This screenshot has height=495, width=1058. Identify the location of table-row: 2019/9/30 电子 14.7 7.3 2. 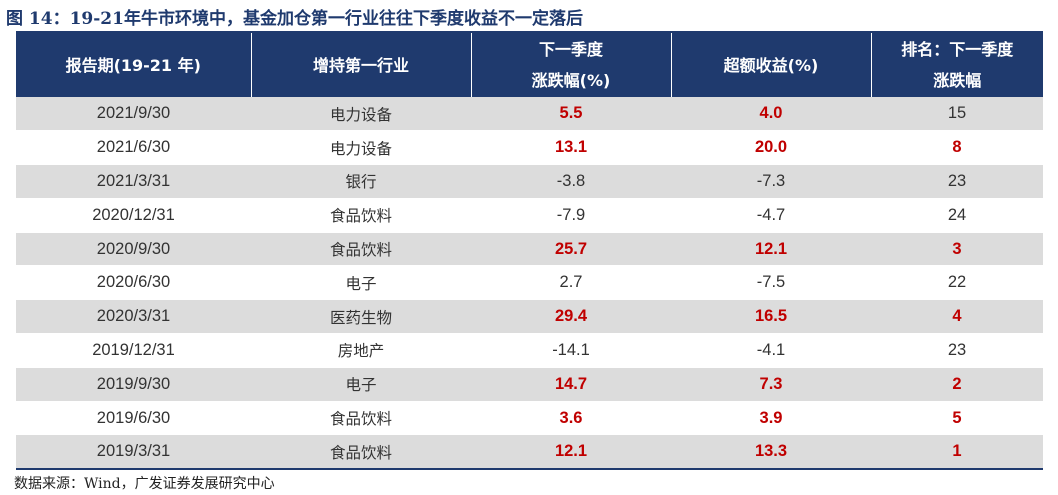
(529, 384).